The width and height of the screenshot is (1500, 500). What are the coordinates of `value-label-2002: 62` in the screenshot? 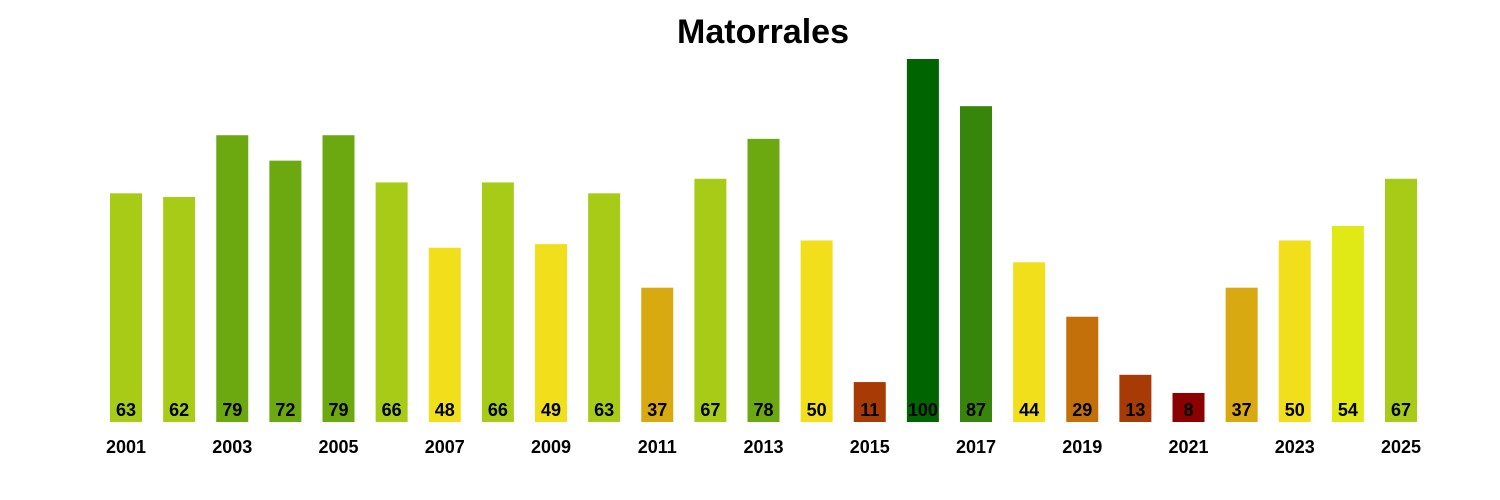 It's located at (179, 410).